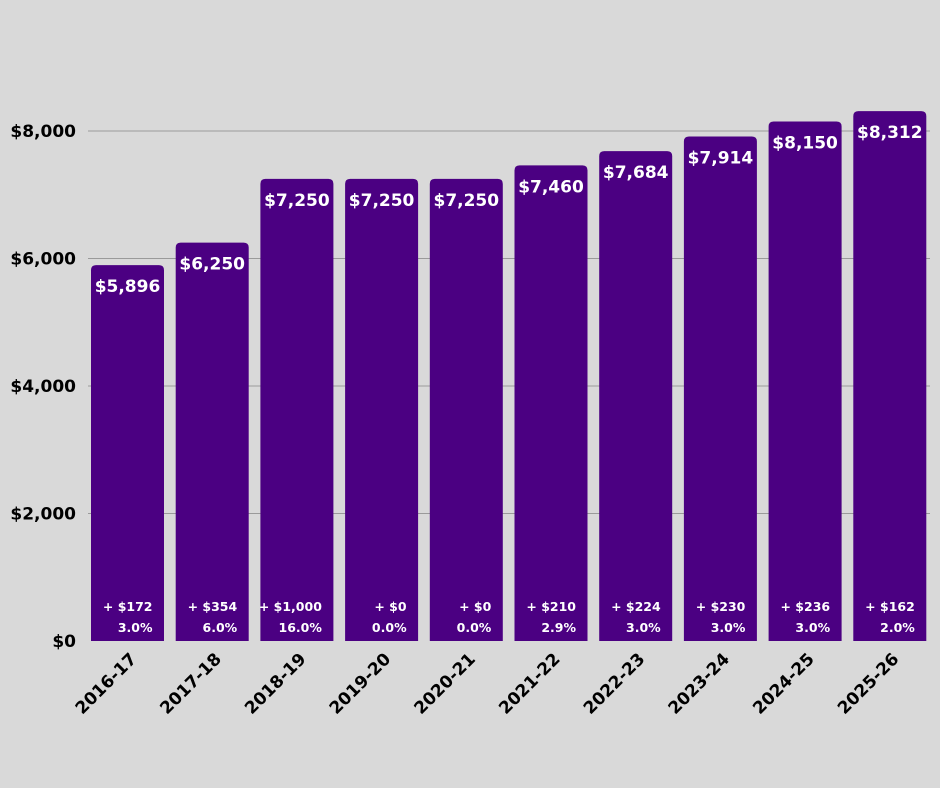 The height and width of the screenshot is (788, 940). What do you see at coordinates (721, 158) in the screenshot?
I see `bar-value-label: $7,914` at bounding box center [721, 158].